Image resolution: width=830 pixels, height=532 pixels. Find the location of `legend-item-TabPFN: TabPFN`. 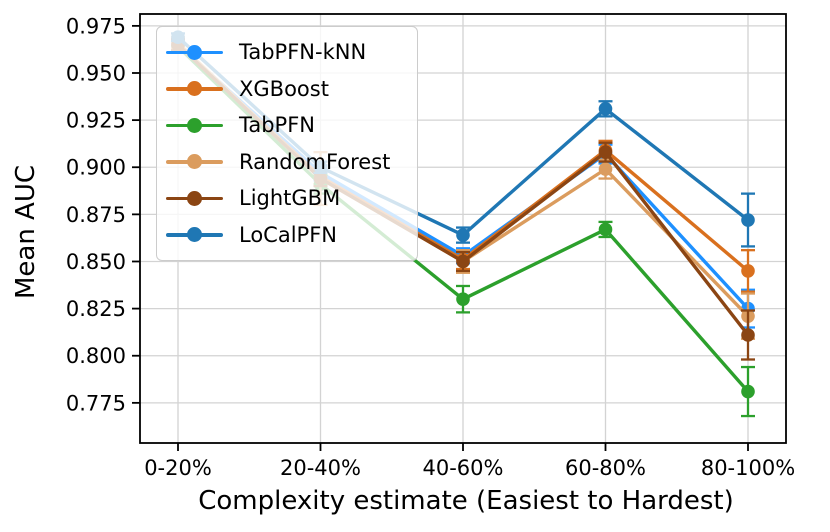

legend-item-TabPFN: TabPFN is located at coordinates (286, 125).